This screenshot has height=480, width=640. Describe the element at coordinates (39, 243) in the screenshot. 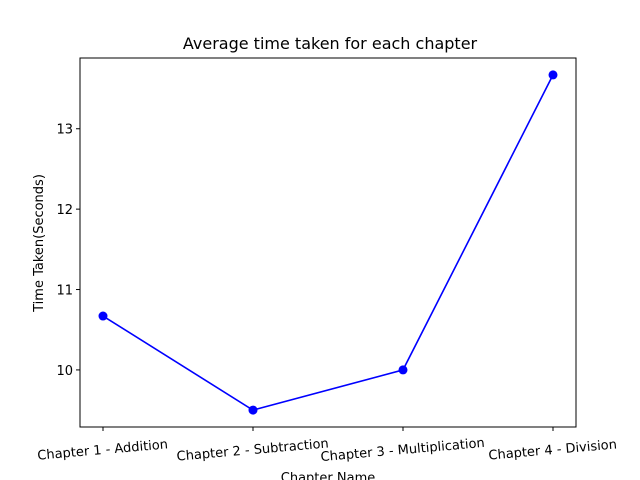

I see `y-axis-label: Time Taken(Seconds)` at that location.